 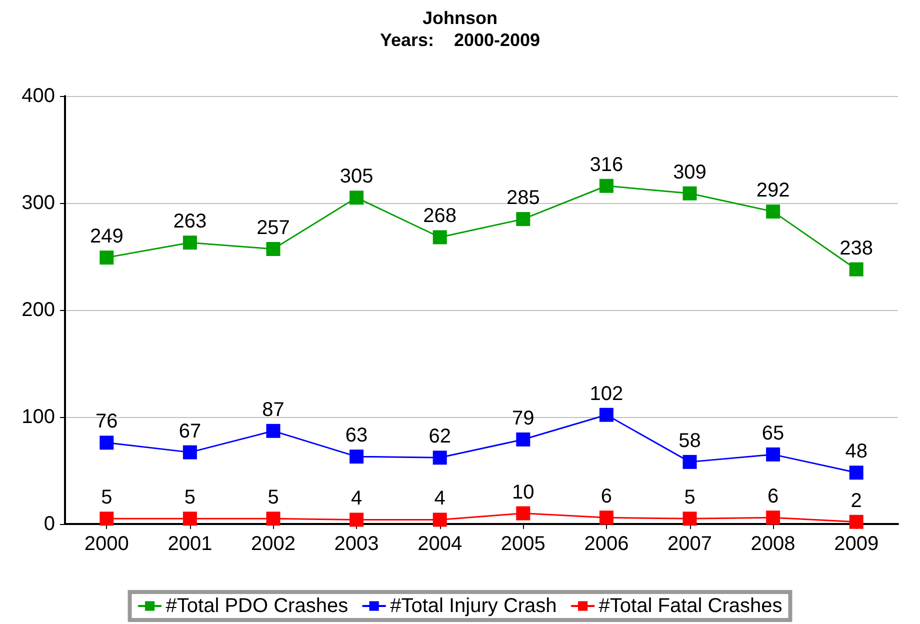 What do you see at coordinates (460, 40) in the screenshot?
I see `chart-subtitle: Years: 2000-2009` at bounding box center [460, 40].